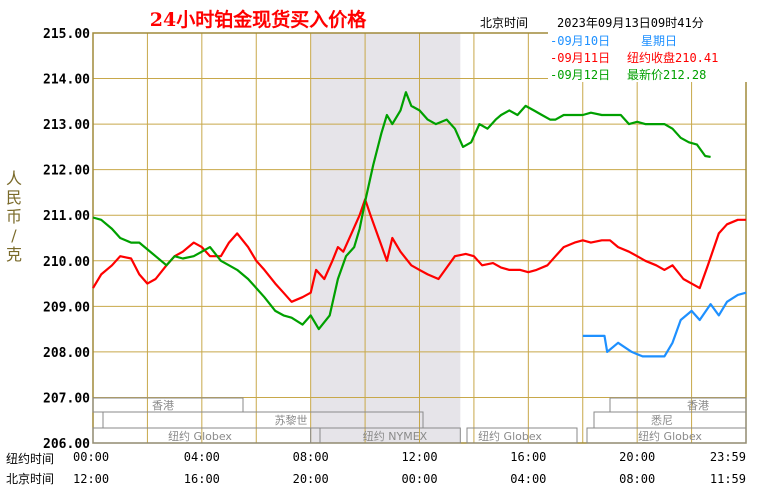  Describe the element at coordinates (66, 353) in the screenshot. I see `y-tick-label: 208.00` at that location.